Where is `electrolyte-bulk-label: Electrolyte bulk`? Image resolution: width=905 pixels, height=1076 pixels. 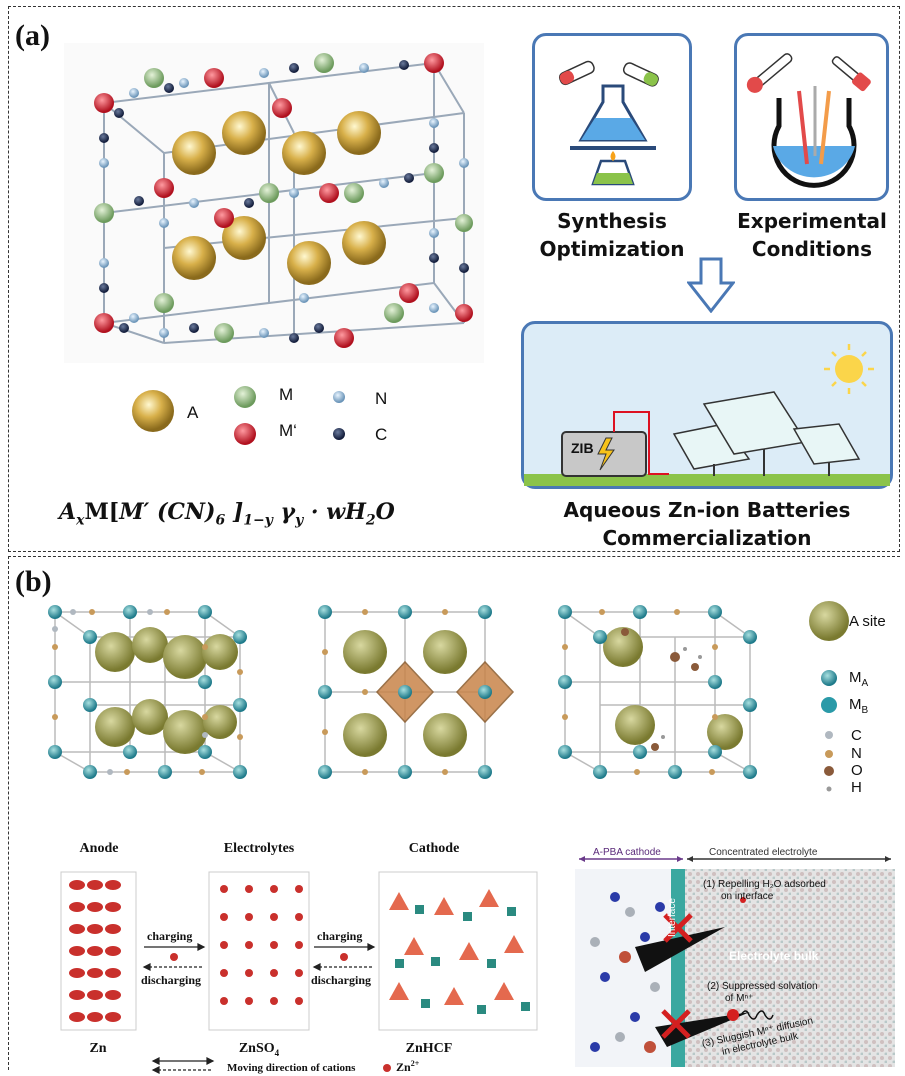 electrolyte-bulk-label: Electrolyte bulk is located at coordinates (774, 956).